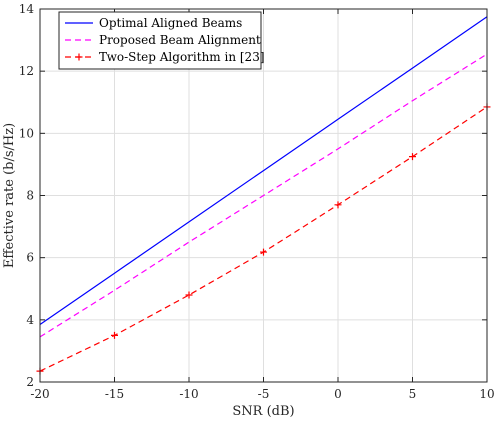 This screenshot has width=498, height=423. Describe the element at coordinates (263, 411) in the screenshot. I see `x-axis-label: SNR (dB)` at that location.